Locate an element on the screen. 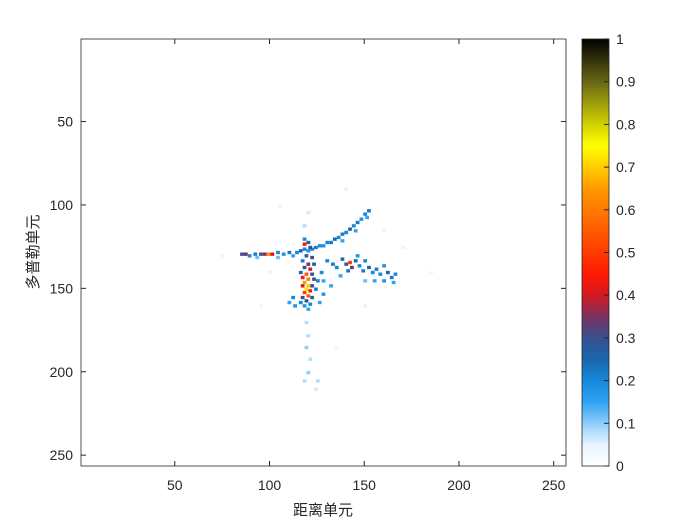 The width and height of the screenshot is (700, 530). colorbar-tick-label: 0.9 is located at coordinates (626, 82).